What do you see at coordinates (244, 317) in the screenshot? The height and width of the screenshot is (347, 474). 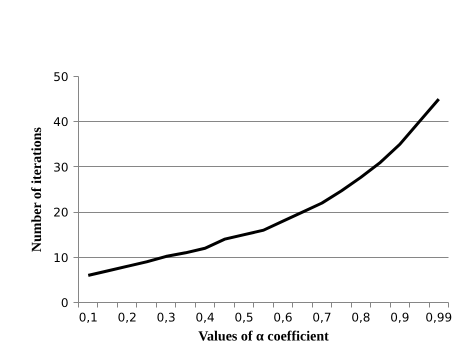 I see `x-tick-label: 0,5` at bounding box center [244, 317].